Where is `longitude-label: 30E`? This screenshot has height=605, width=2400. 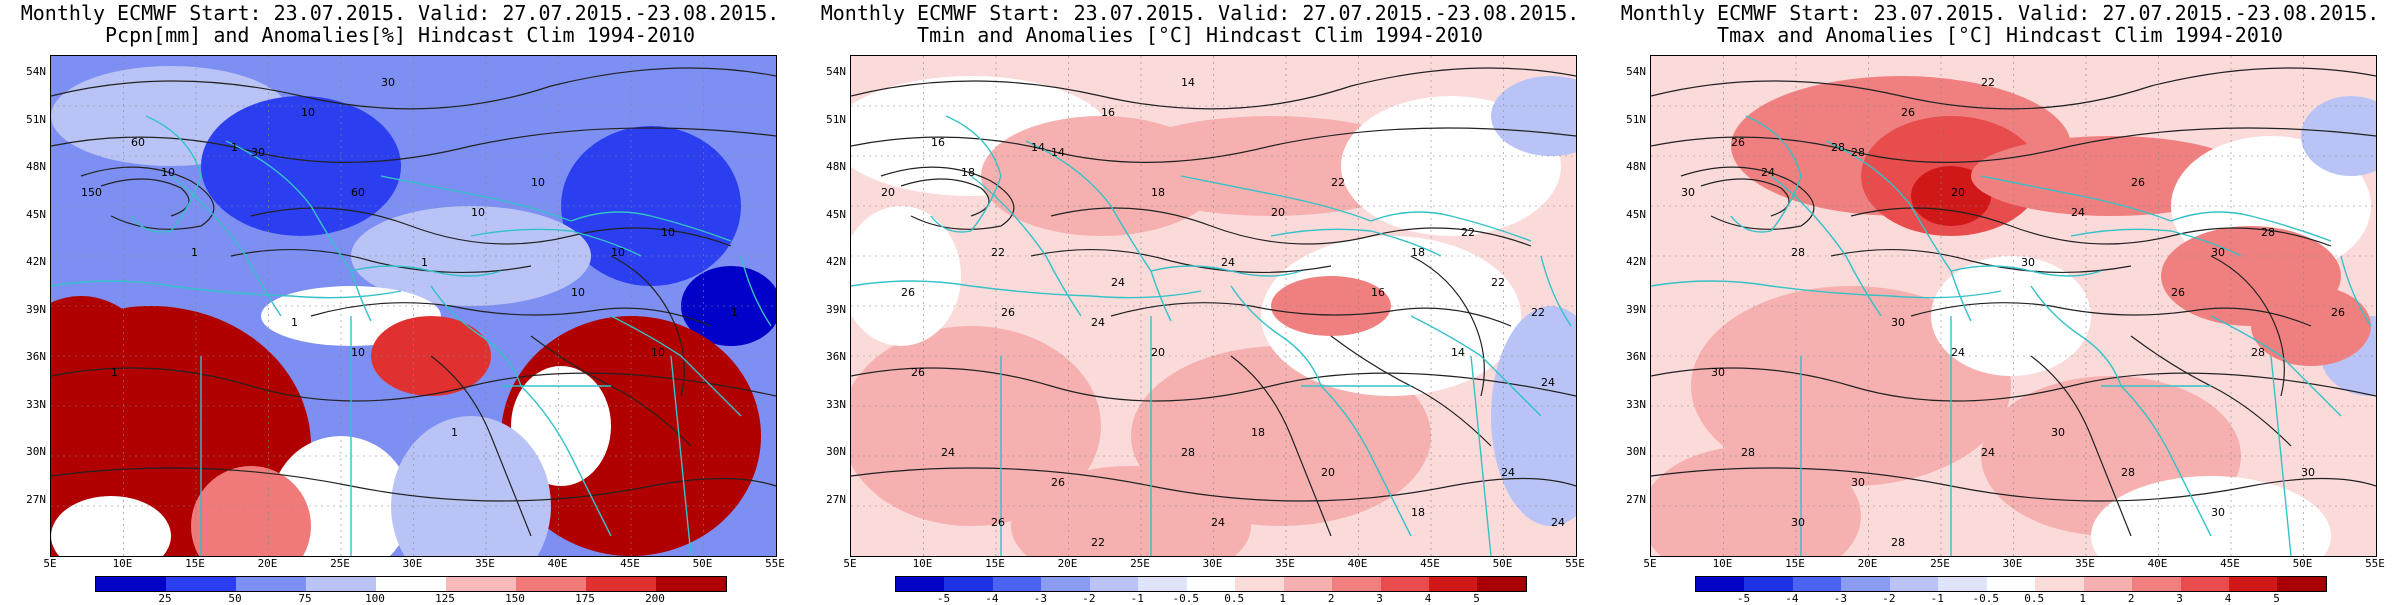
longitude-label: 30E is located at coordinates (2012, 563).